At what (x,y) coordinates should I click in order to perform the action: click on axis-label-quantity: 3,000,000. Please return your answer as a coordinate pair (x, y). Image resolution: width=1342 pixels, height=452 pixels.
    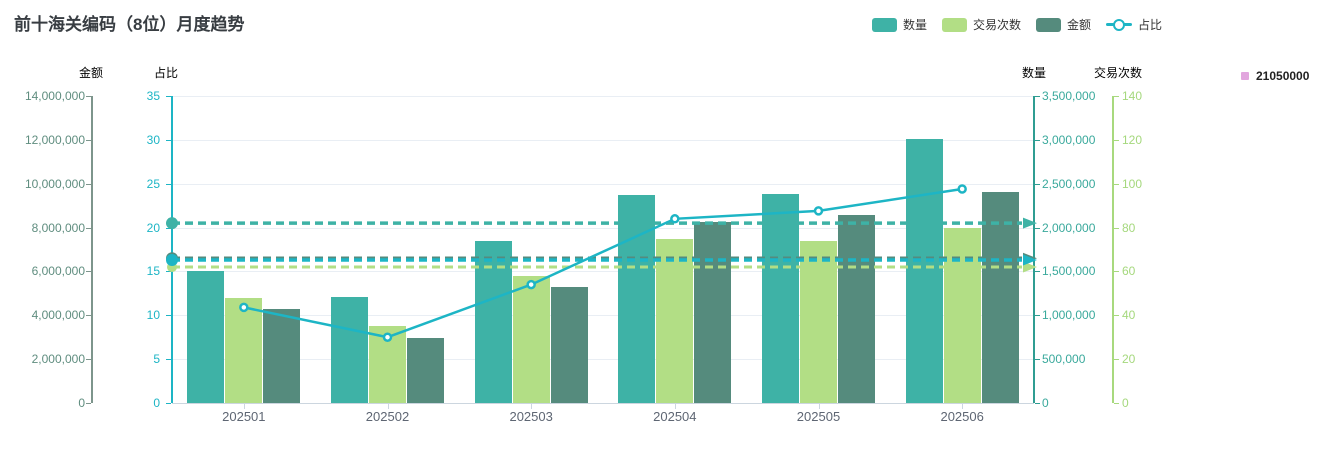
    Looking at the image, I should click on (1069, 139).